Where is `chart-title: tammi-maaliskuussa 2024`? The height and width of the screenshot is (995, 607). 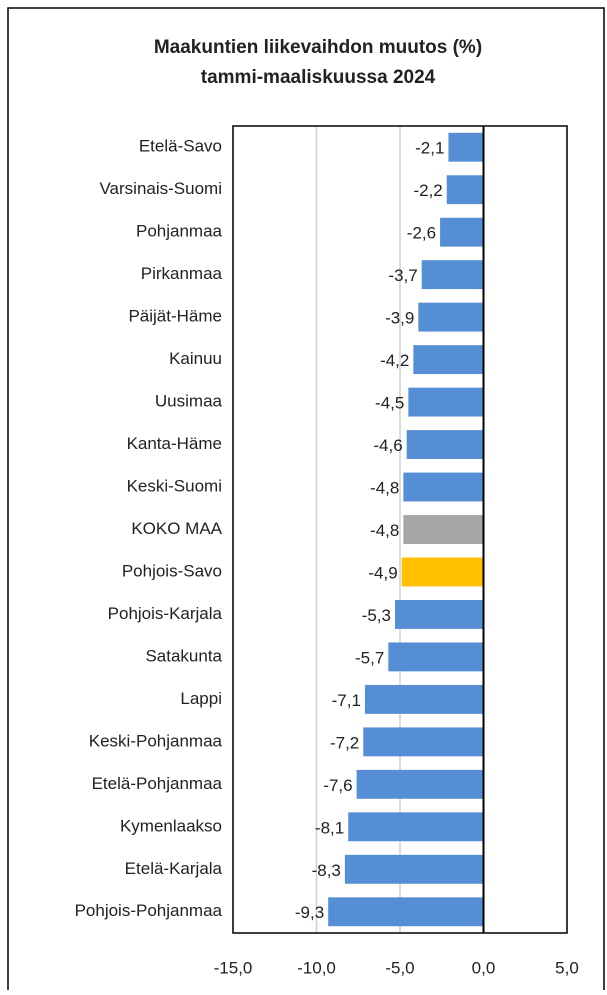 chart-title: tammi-maaliskuussa 2024 is located at coordinates (318, 77).